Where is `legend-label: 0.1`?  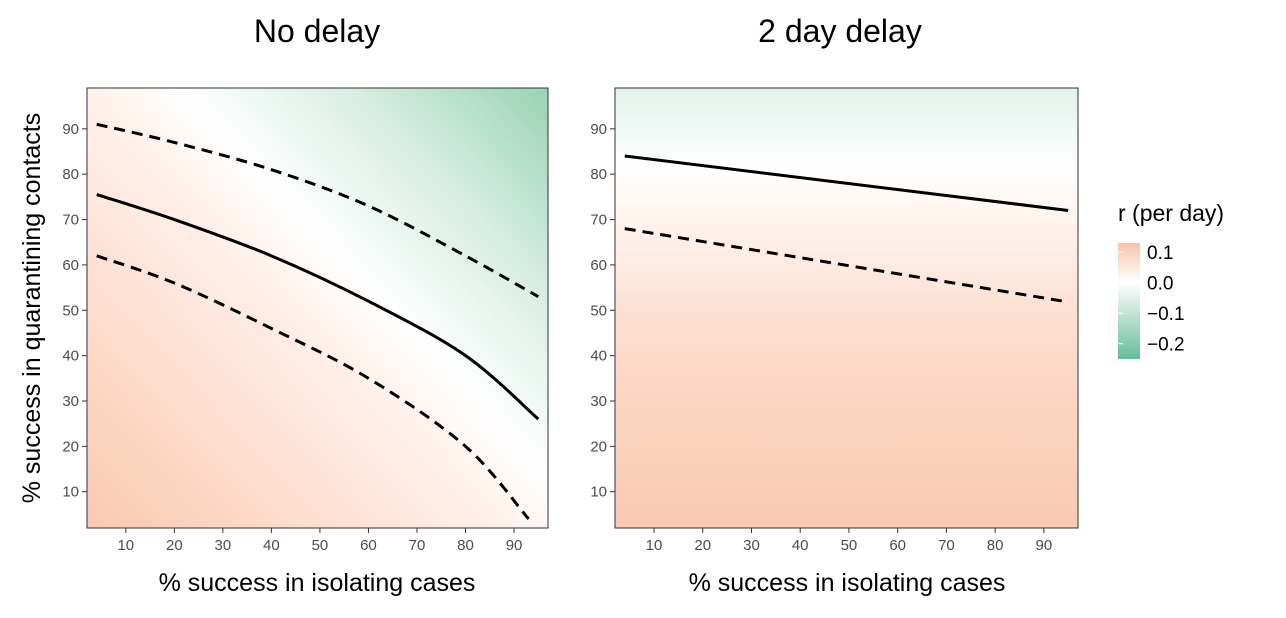 legend-label: 0.1 is located at coordinates (1160, 253).